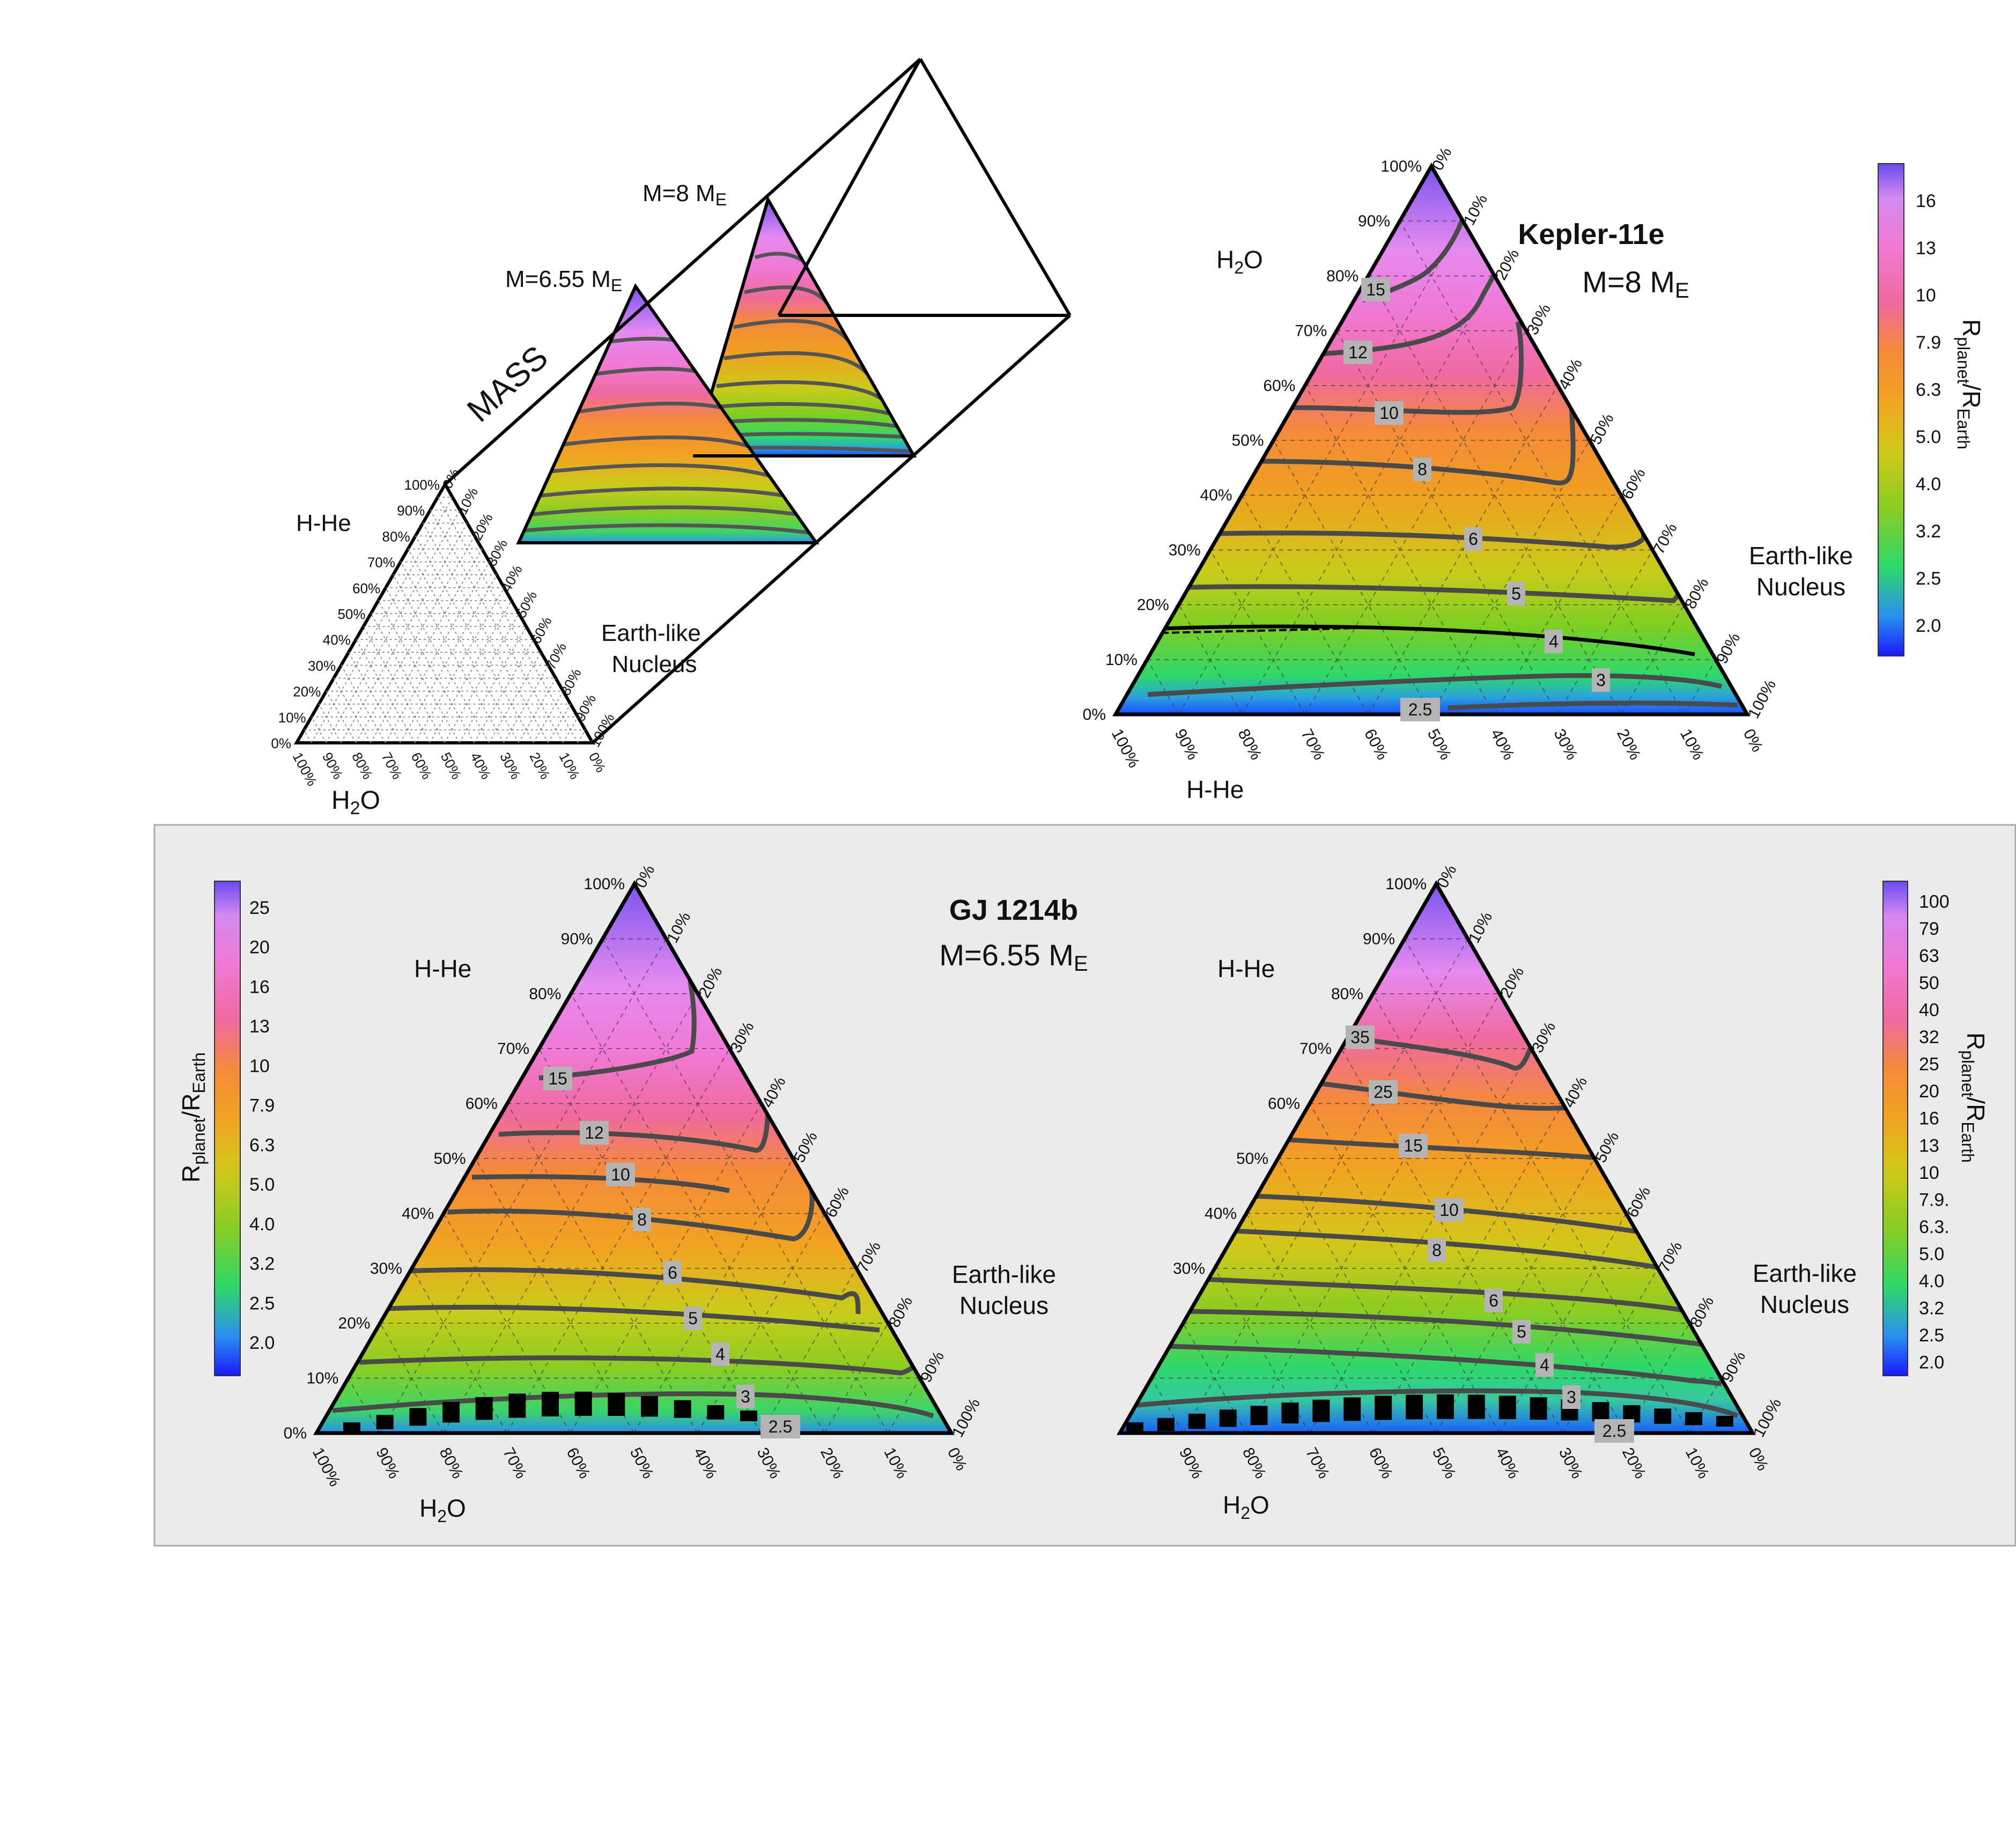  I want to click on colorbar-tick-label: 6.3, so click(262, 1145).